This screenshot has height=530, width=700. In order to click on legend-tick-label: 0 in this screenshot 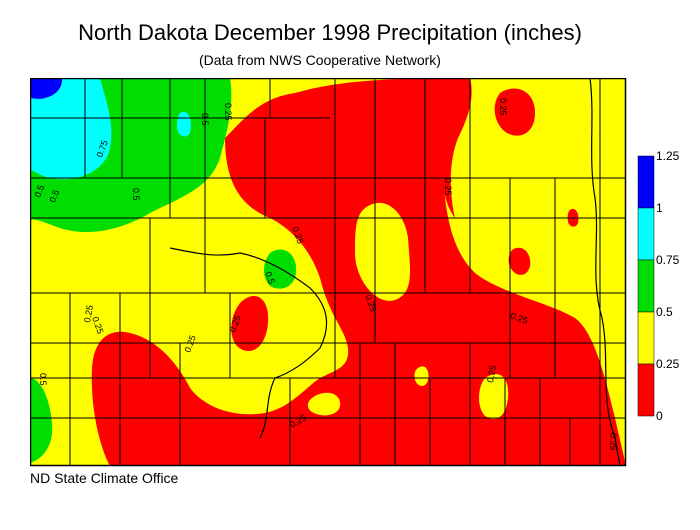, I will do `click(659, 416)`.